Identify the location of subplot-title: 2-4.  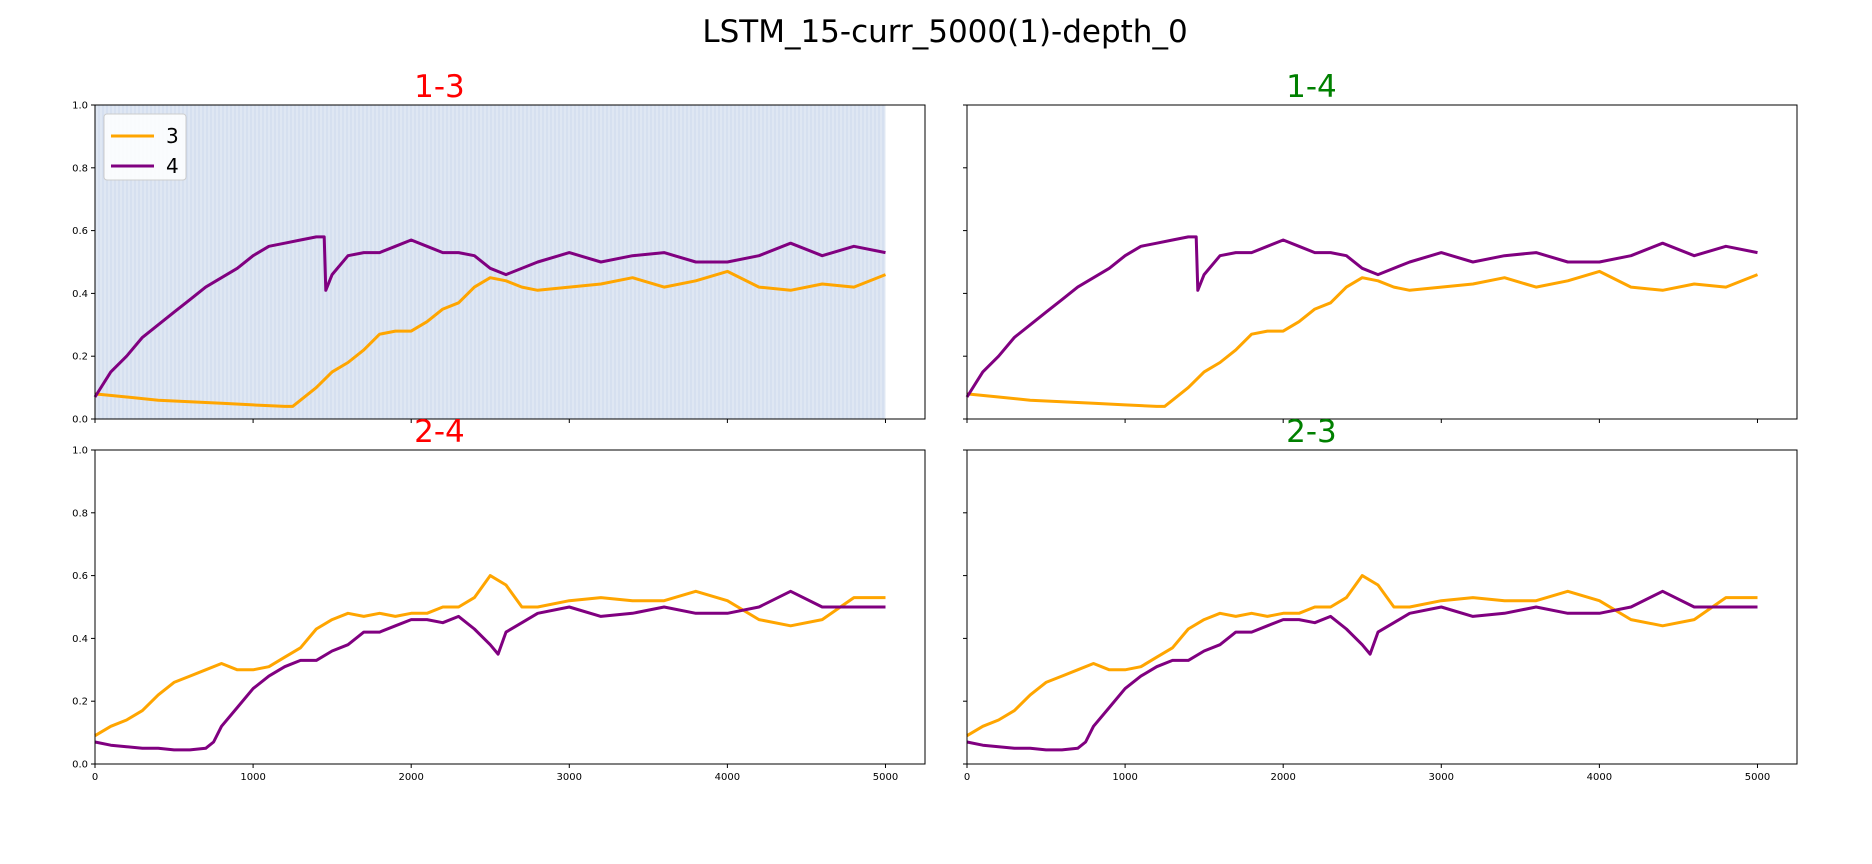
(439, 432).